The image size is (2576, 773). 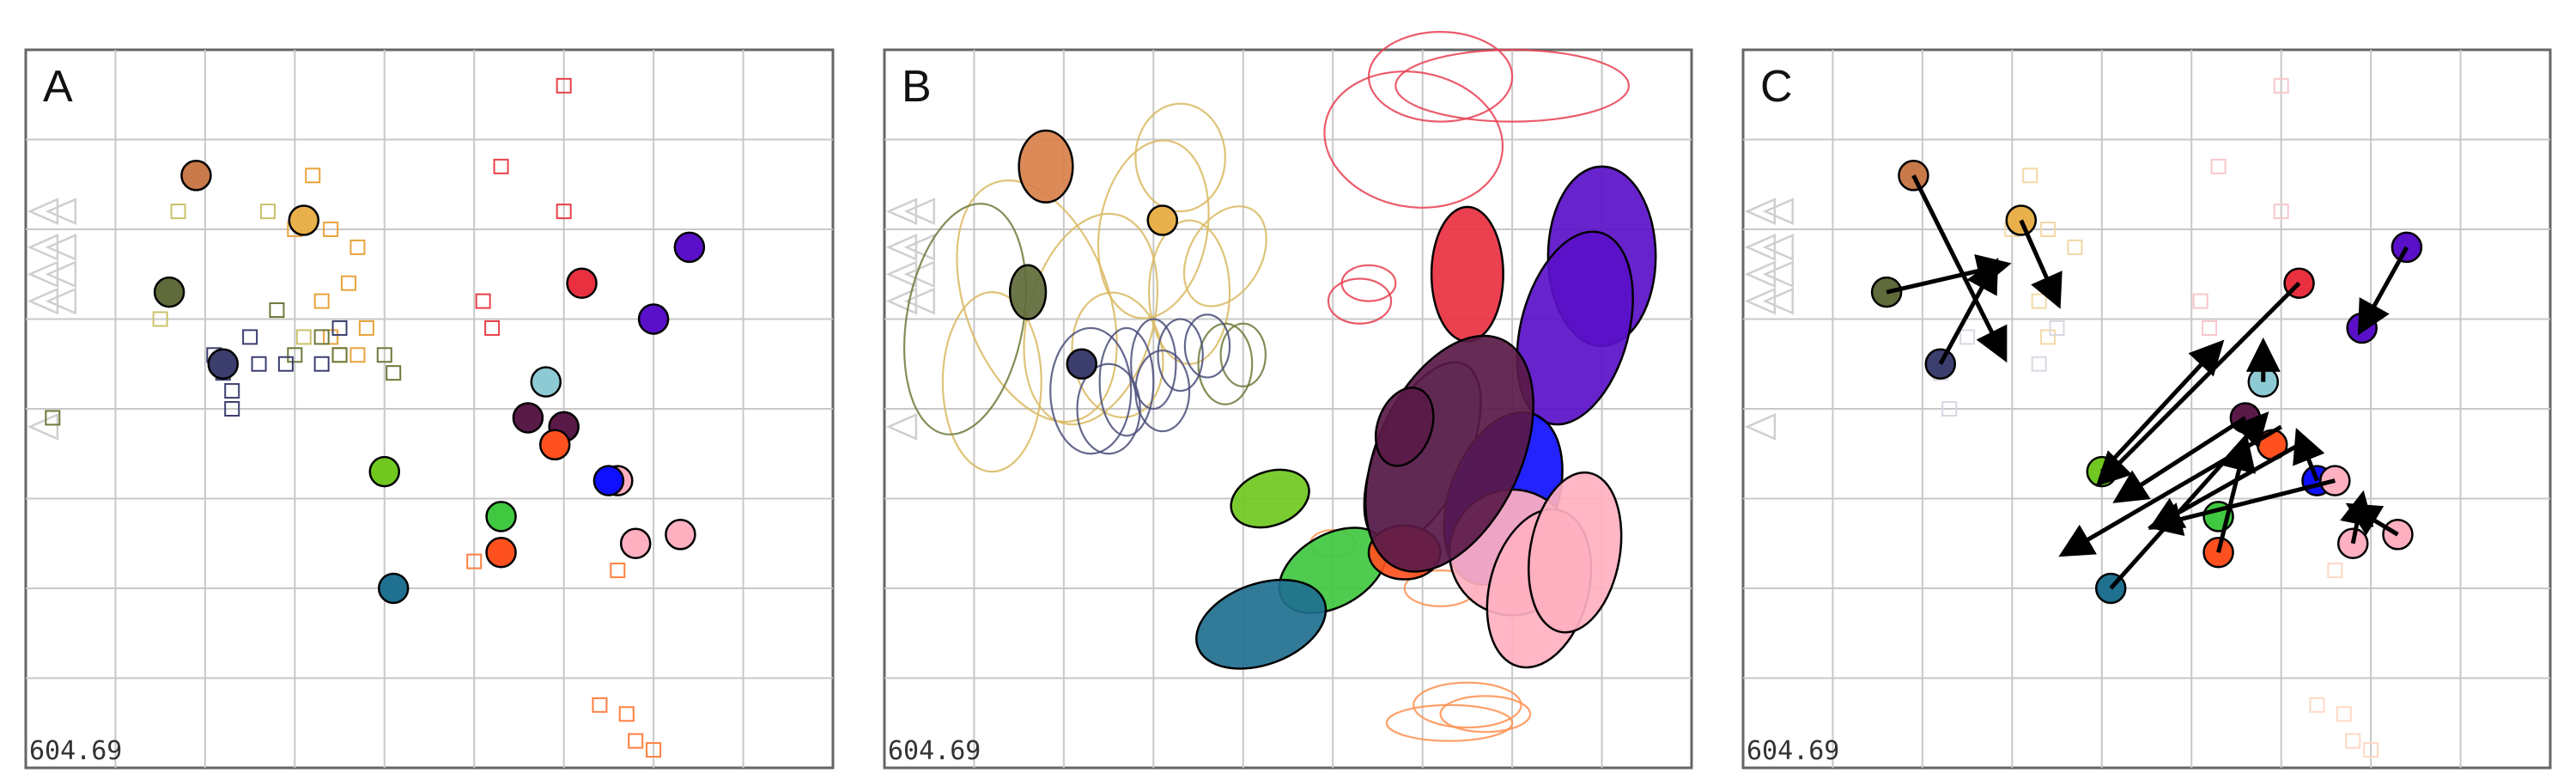 I want to click on panel-a-label: A, so click(x=58, y=87).